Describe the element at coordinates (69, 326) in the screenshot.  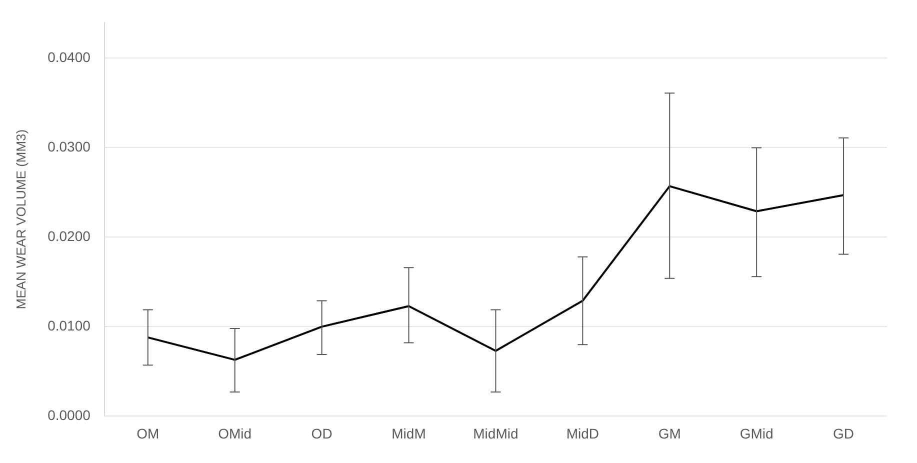
I see `y-tick-label: 0.0100` at that location.